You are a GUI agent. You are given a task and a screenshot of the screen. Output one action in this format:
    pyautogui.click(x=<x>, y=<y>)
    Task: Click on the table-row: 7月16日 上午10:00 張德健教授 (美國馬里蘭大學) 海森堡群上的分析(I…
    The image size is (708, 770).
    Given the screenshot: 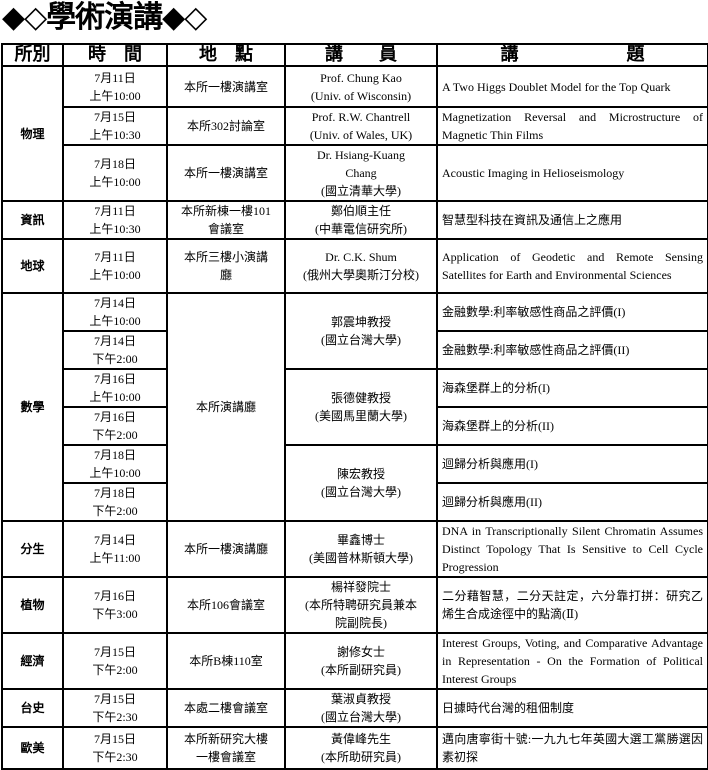 What is the action you would take?
    pyautogui.click(x=355, y=407)
    